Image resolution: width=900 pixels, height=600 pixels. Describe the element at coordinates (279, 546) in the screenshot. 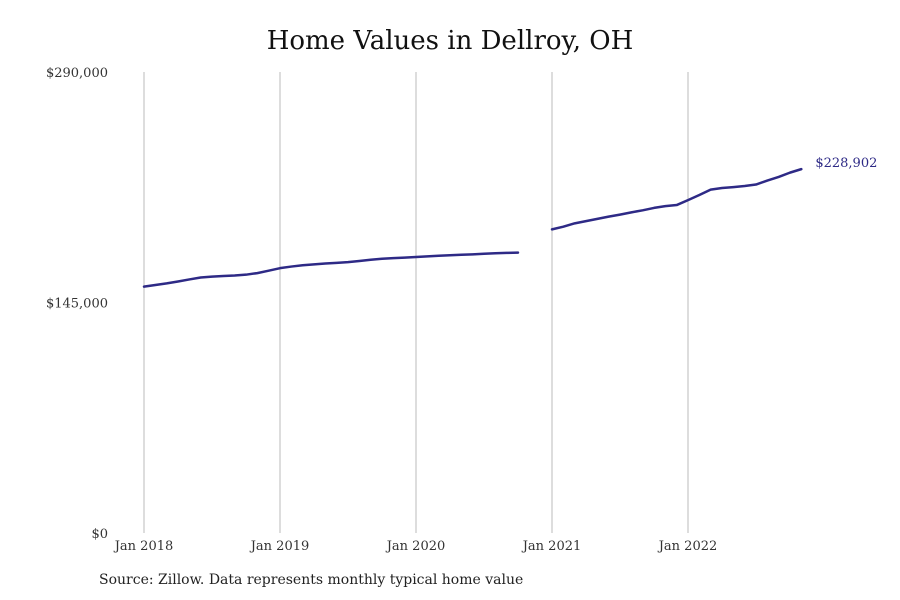

I see `x-tick-label: Jan 2019` at that location.